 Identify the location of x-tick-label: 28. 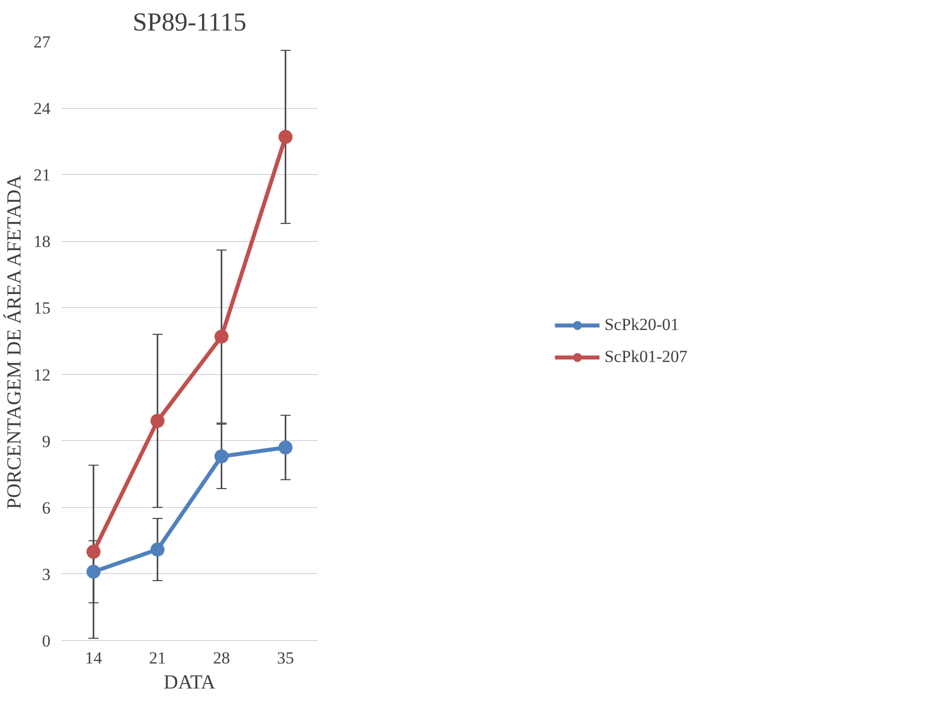
(221, 658).